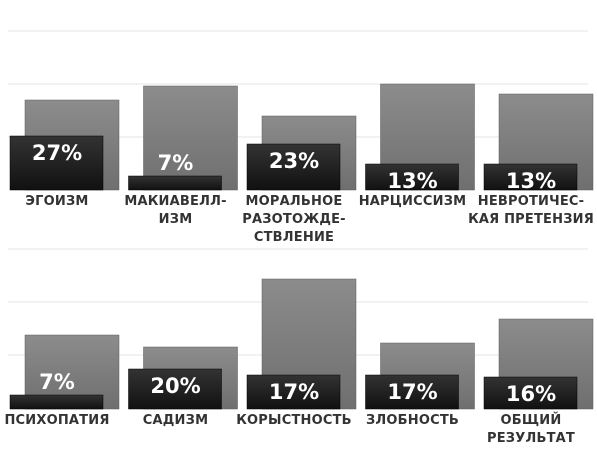 Image resolution: width=597 pixels, height=470 pixels. I want to click on category-label: РЕЗУЛЬТАТ, so click(531, 438).